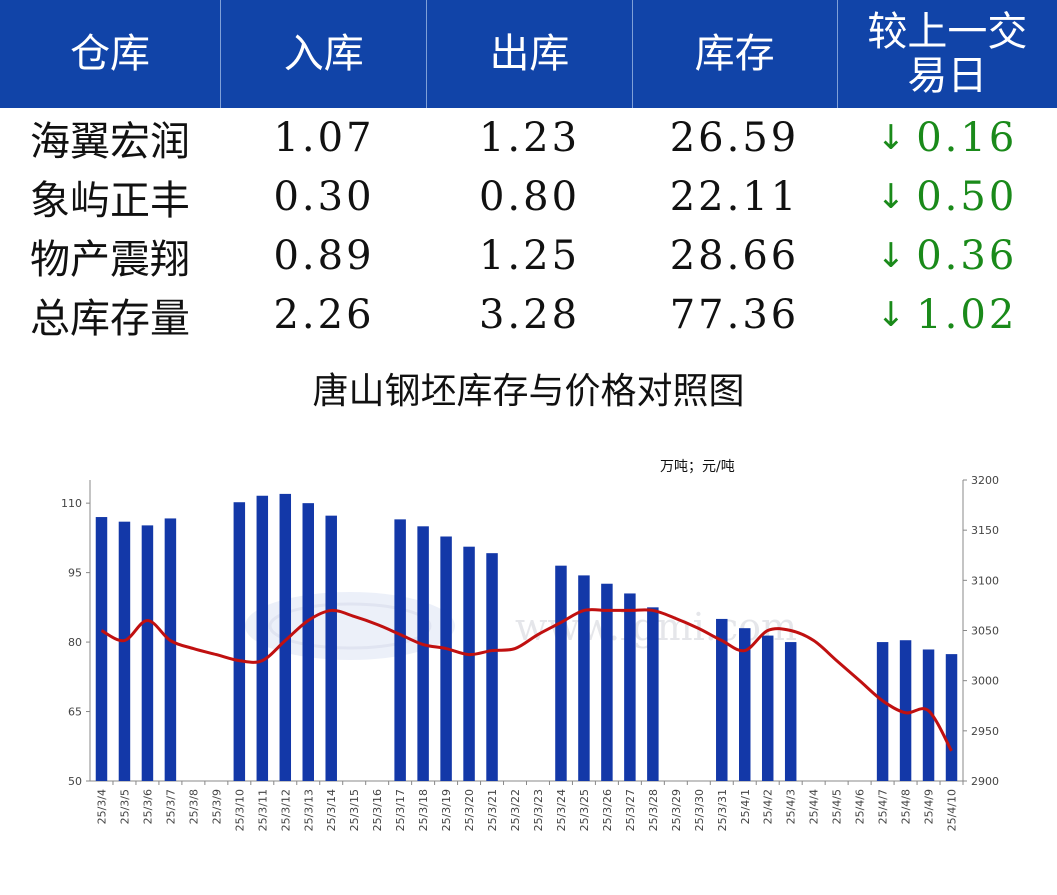 This screenshot has height=895, width=1057. I want to click on change-value: 0.16, so click(967, 137).